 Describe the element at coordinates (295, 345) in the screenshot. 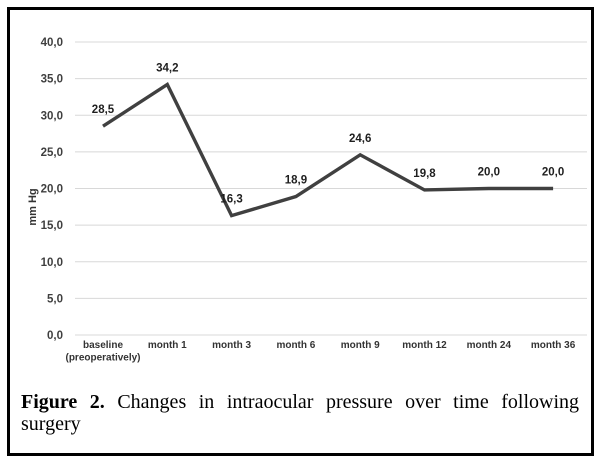

I see `x-tick-label: month 6` at that location.